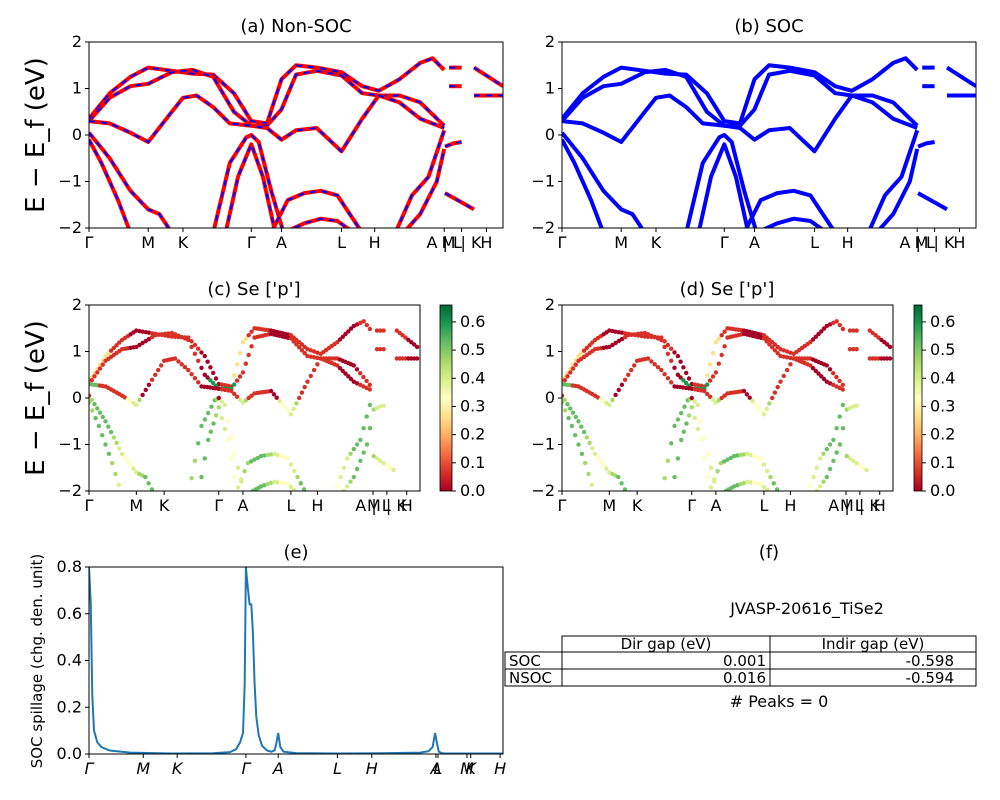 The image size is (1000, 800). What do you see at coordinates (73, 660) in the screenshot?
I see `panel-e-yticks: 0.0 0.2 0.4 0.6 0.8` at bounding box center [73, 660].